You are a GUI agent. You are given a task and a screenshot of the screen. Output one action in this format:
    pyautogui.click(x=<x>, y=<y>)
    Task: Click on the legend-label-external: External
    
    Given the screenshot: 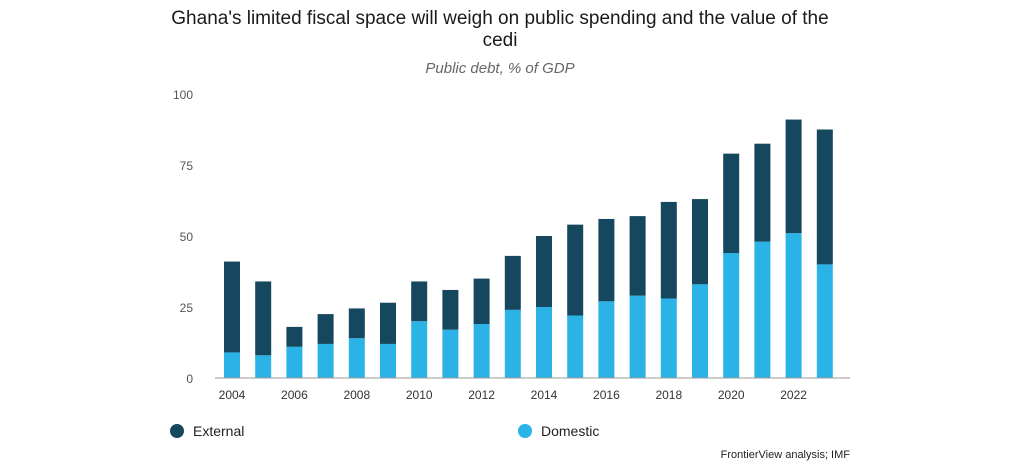 What is the action you would take?
    pyautogui.click(x=219, y=431)
    